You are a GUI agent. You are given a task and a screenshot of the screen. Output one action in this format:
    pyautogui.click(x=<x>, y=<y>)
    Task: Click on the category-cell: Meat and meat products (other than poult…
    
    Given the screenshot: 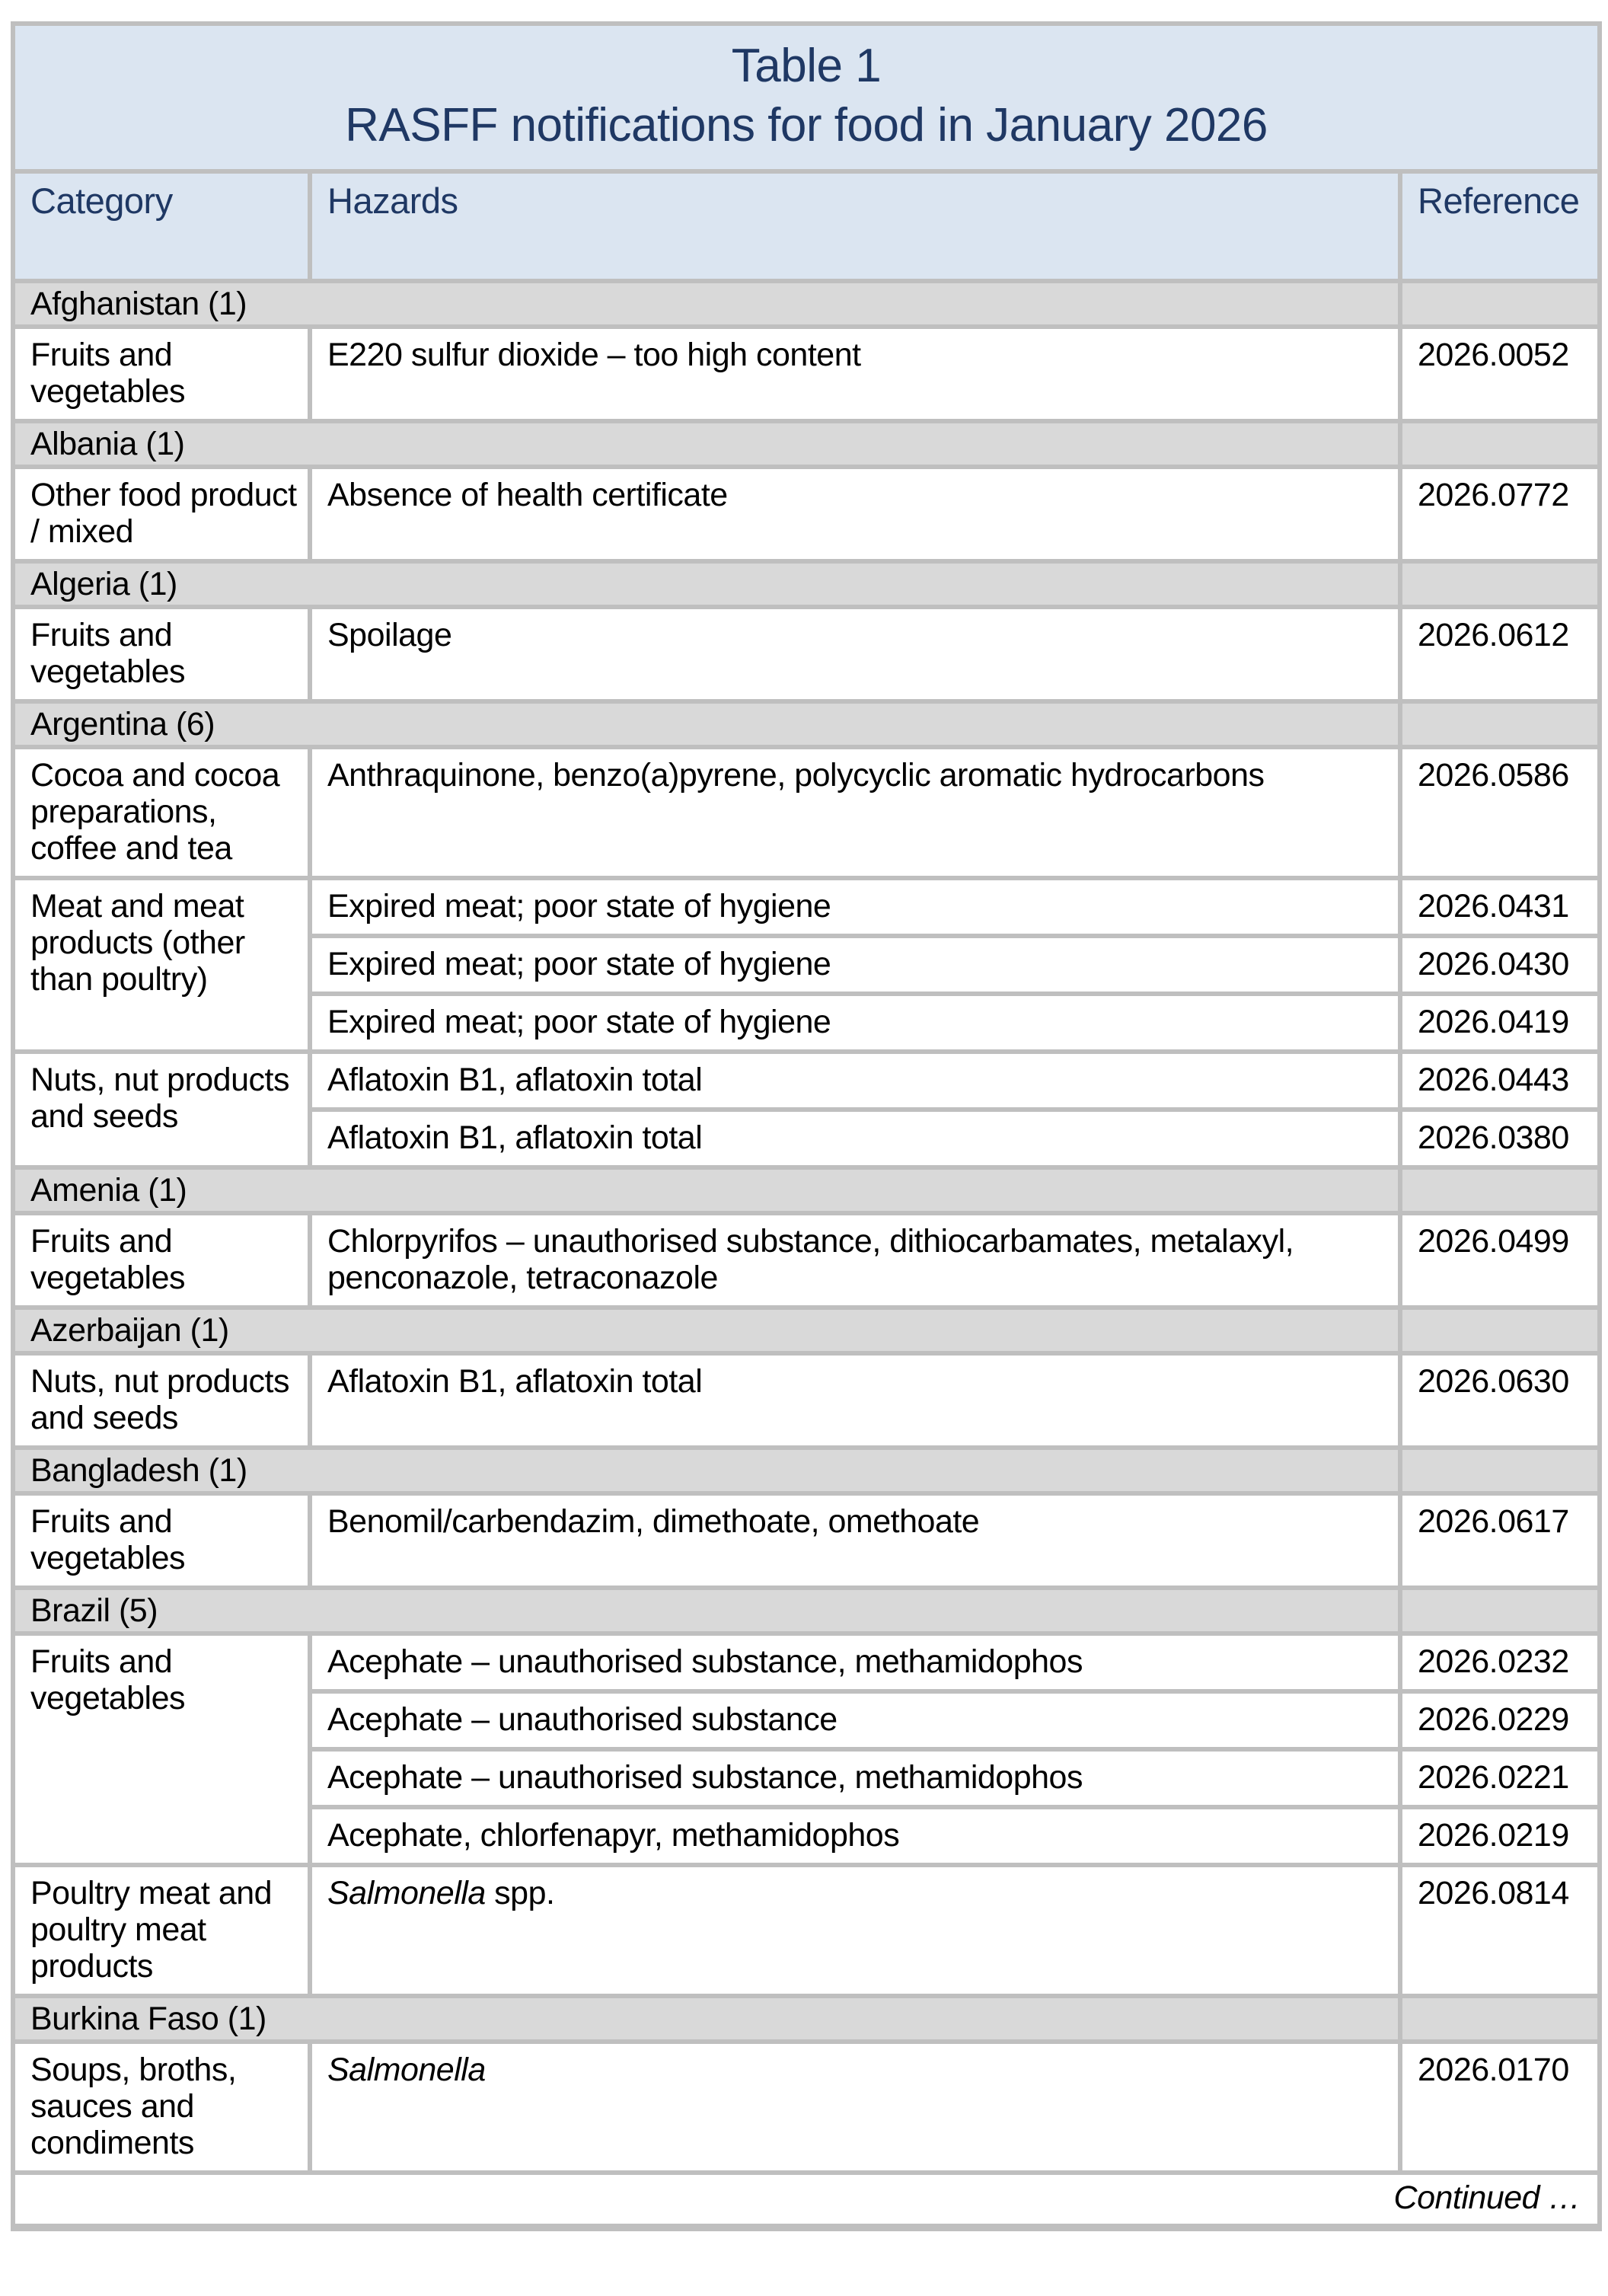 What is the action you would take?
    pyautogui.click(x=161, y=965)
    